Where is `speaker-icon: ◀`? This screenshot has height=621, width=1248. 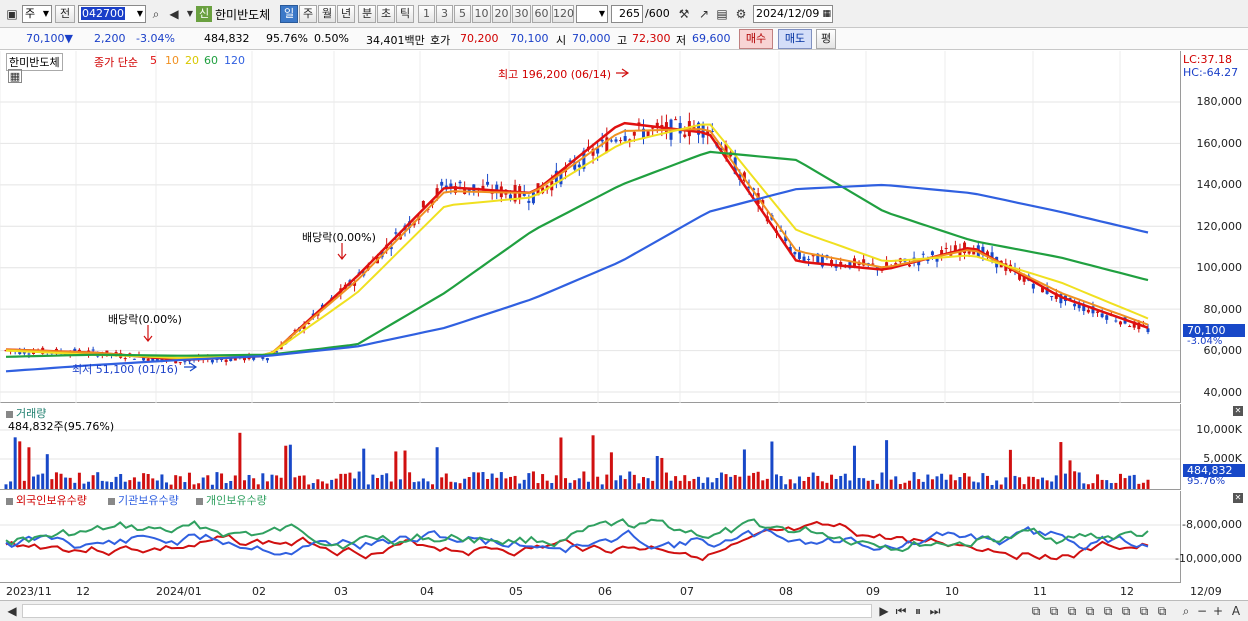
speaker-icon: ◀ is located at coordinates (174, 14).